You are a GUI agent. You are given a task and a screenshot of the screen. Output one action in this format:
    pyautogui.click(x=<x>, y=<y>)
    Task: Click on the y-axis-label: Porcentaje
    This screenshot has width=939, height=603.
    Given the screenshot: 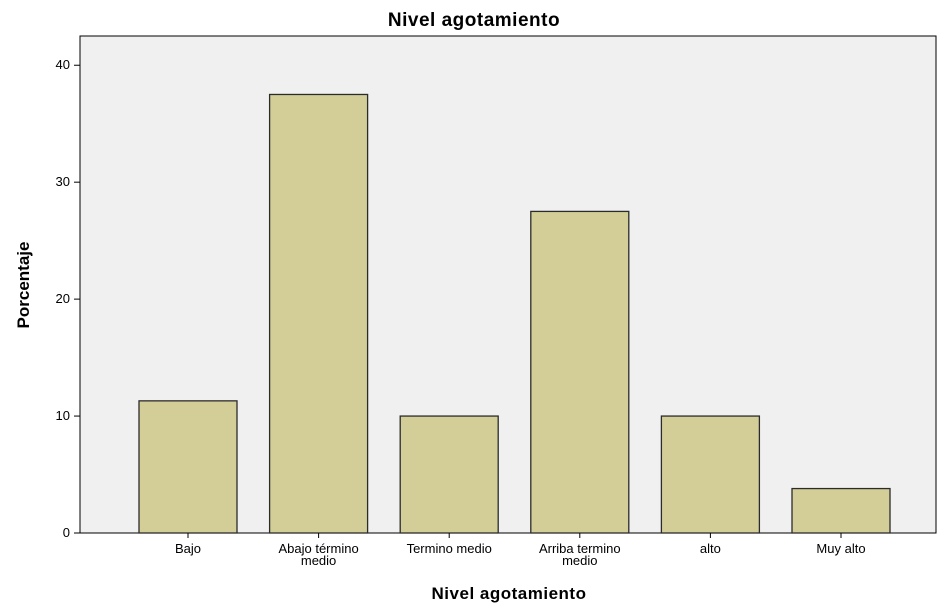 What is the action you would take?
    pyautogui.click(x=23, y=285)
    